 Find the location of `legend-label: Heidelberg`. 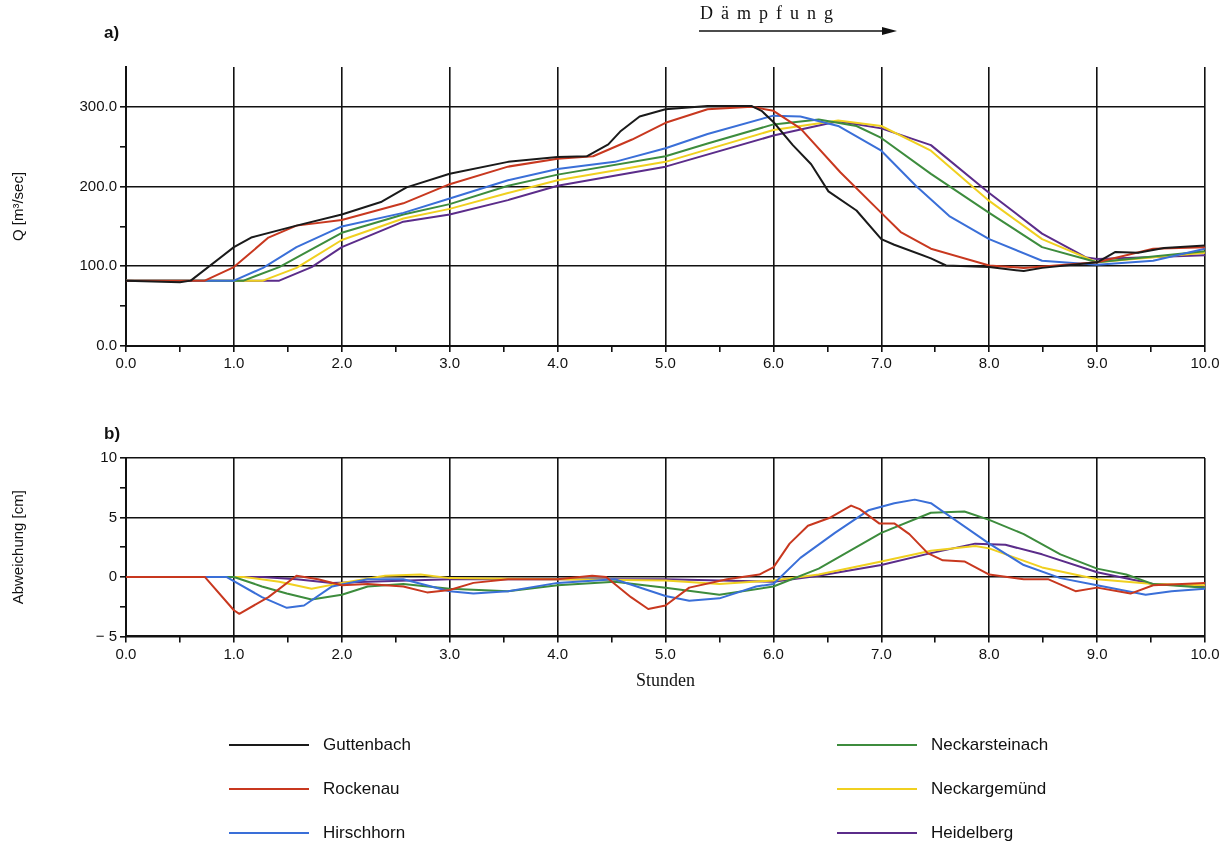

legend-label: Heidelberg is located at coordinates (972, 833).